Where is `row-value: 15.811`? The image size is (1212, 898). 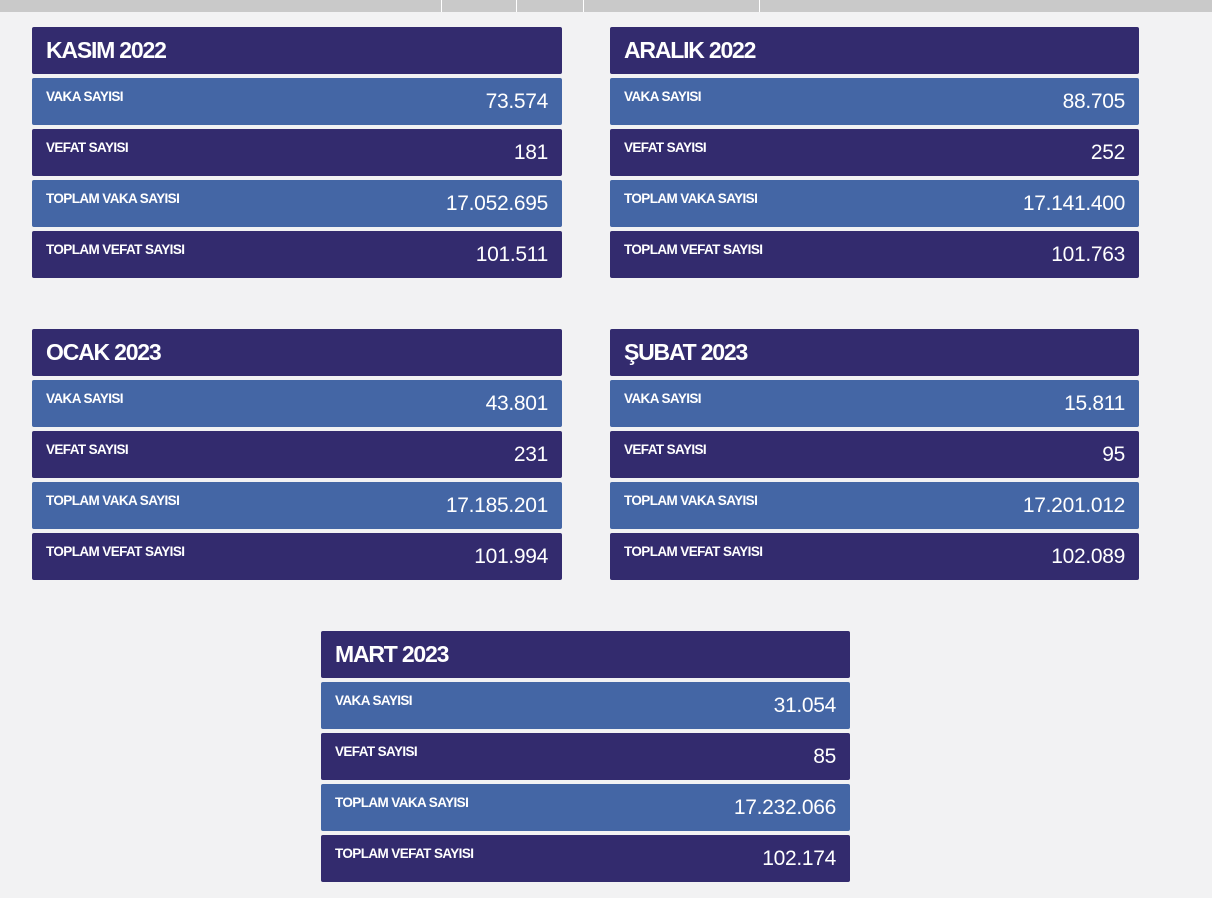 row-value: 15.811 is located at coordinates (1094, 403).